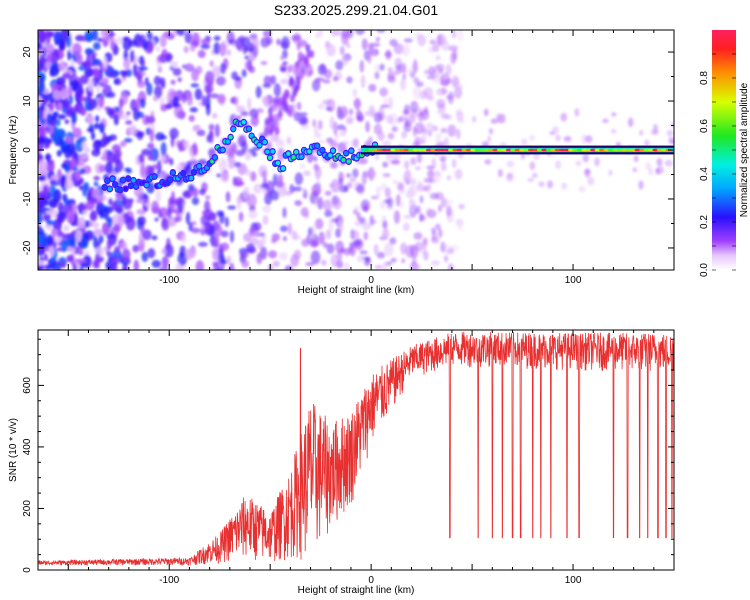 The image size is (750, 600). Describe the element at coordinates (27, 198) in the screenshot. I see `y-tick-label: -10` at that location.